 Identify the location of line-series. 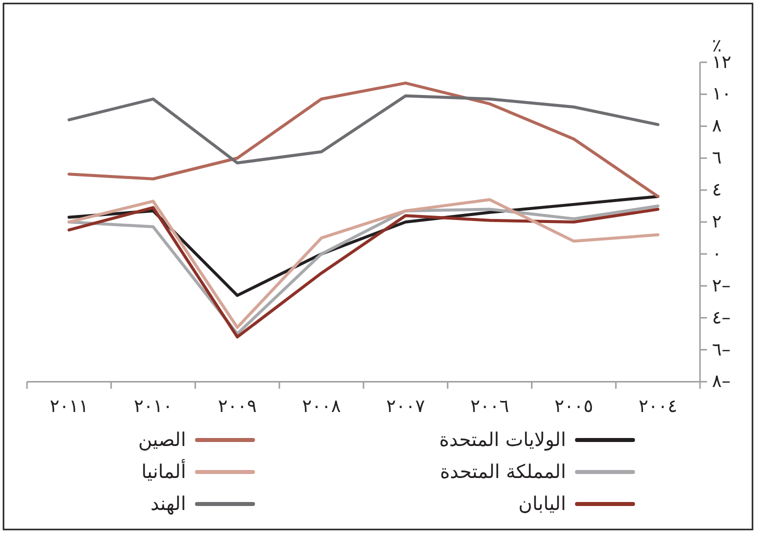
(364, 129).